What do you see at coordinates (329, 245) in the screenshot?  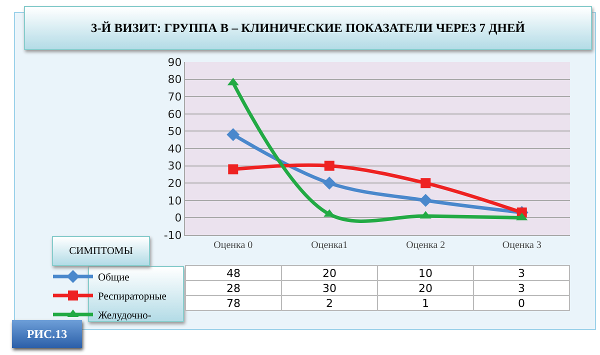 I see `x-tick-label: Оценка1` at bounding box center [329, 245].